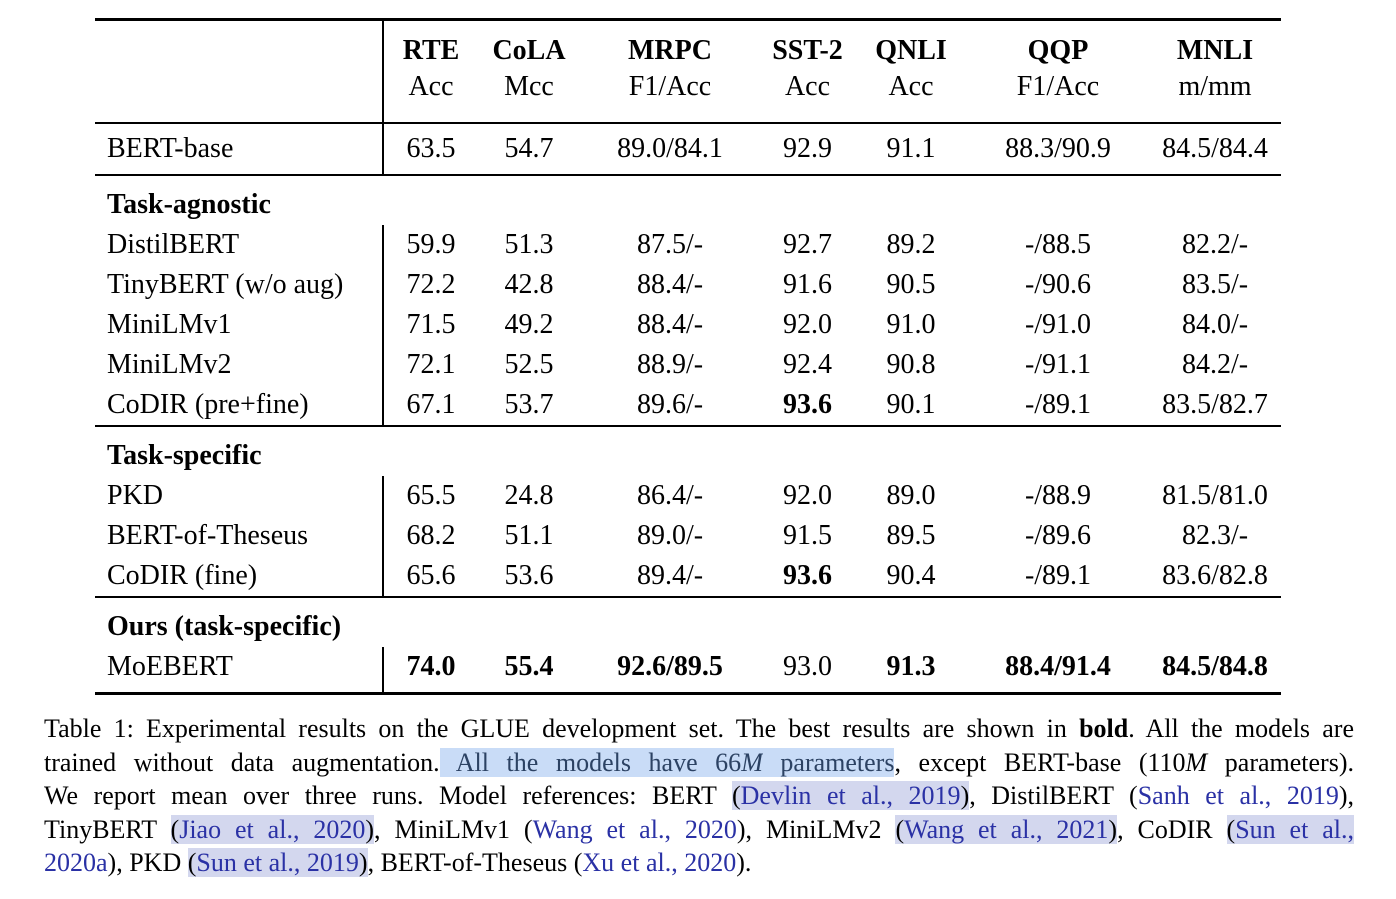 The height and width of the screenshot is (899, 1396). I want to click on value-cell: 89.5, so click(911, 535).